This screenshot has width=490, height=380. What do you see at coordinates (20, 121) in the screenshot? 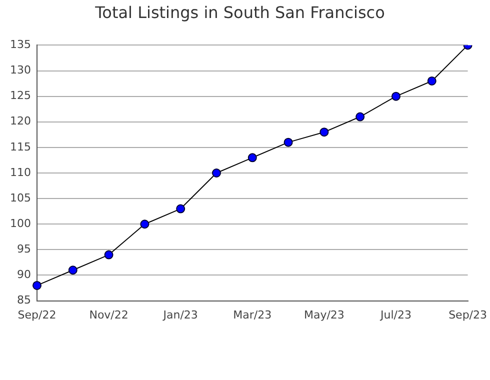
I see `y-tick-label: 120` at bounding box center [20, 121].